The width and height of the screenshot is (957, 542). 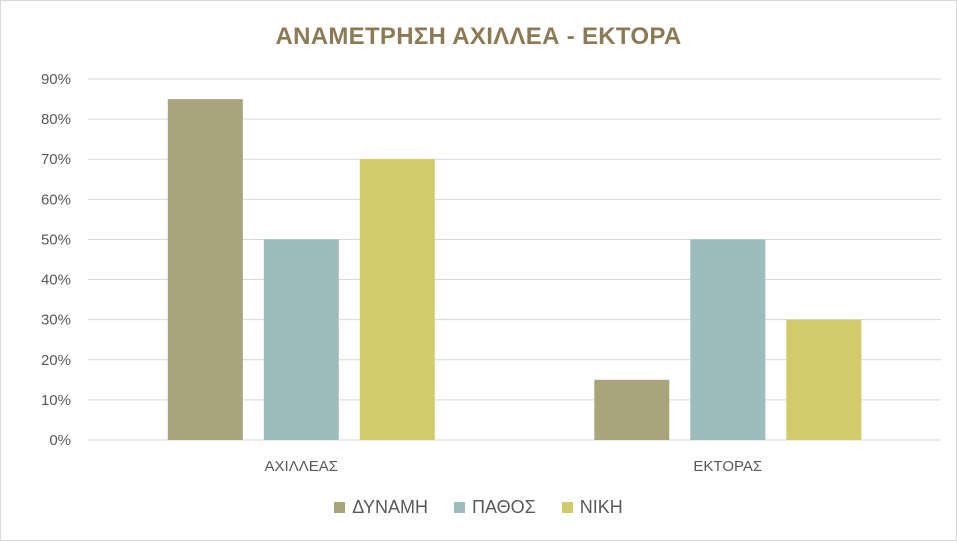 I want to click on legend-item: ΔΥΝΑΜΗ, so click(x=381, y=507).